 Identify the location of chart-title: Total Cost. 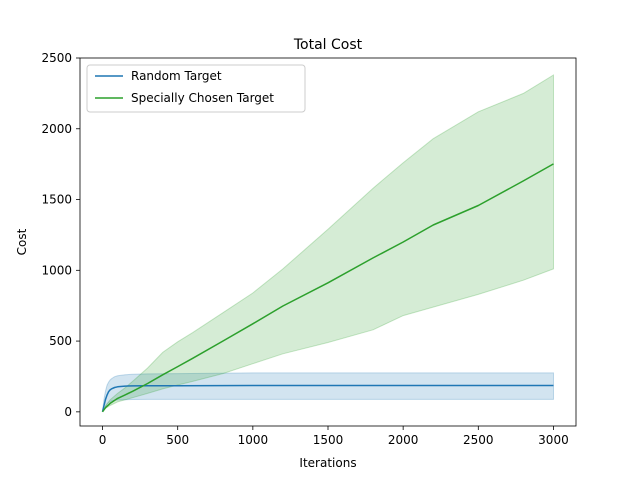
(328, 45).